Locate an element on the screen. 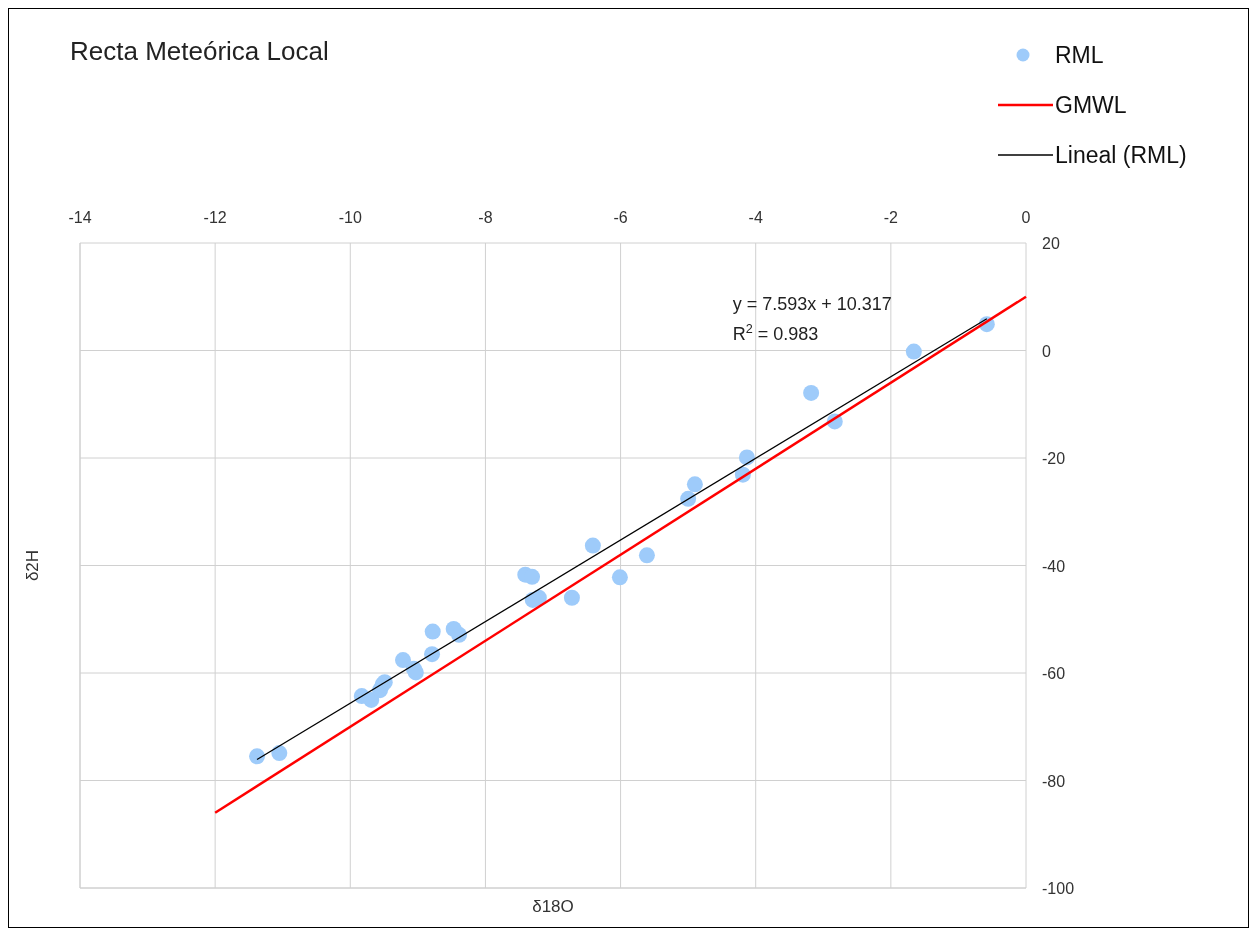 The width and height of the screenshot is (1257, 936). legend-label: RML is located at coordinates (1079, 55).